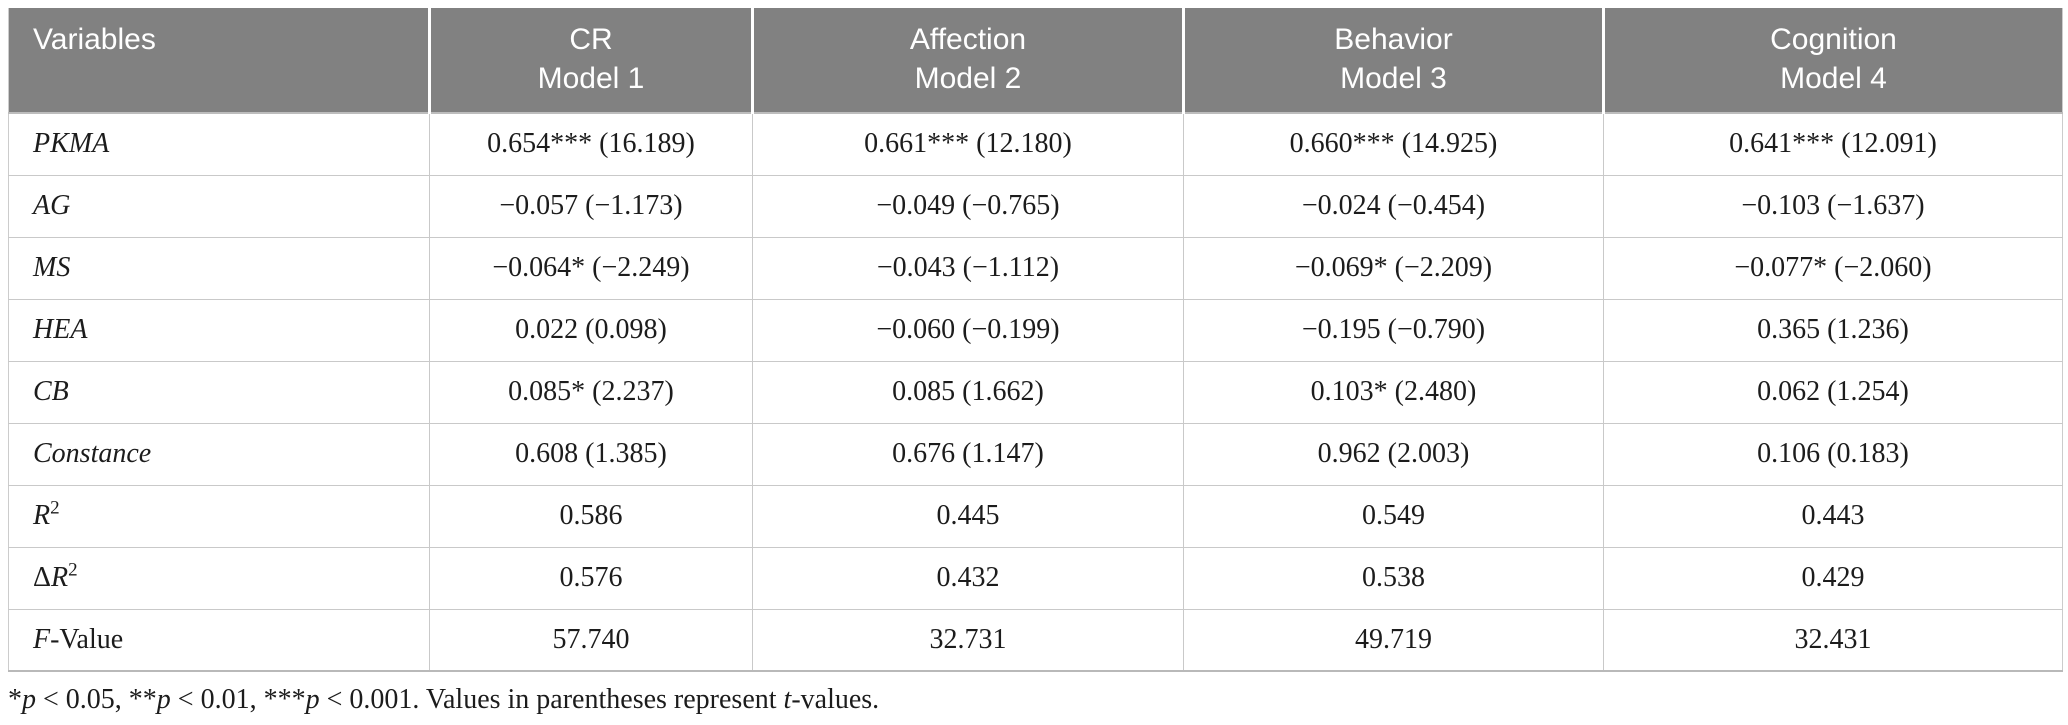 The height and width of the screenshot is (725, 2068). I want to click on row-label: MS, so click(219, 268).